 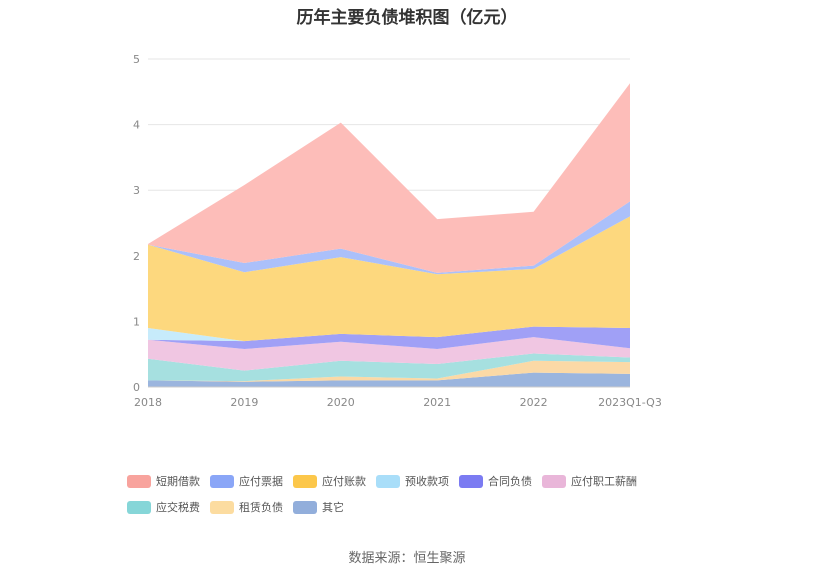 I want to click on legend-item: 短期借款, so click(x=163, y=481).